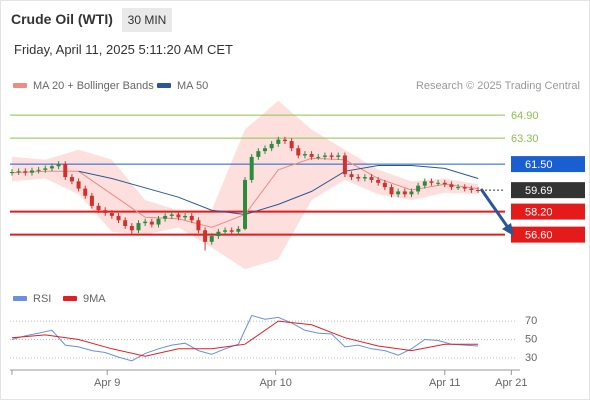  What do you see at coordinates (525, 116) in the screenshot?
I see `level-label: 64.90` at bounding box center [525, 116].